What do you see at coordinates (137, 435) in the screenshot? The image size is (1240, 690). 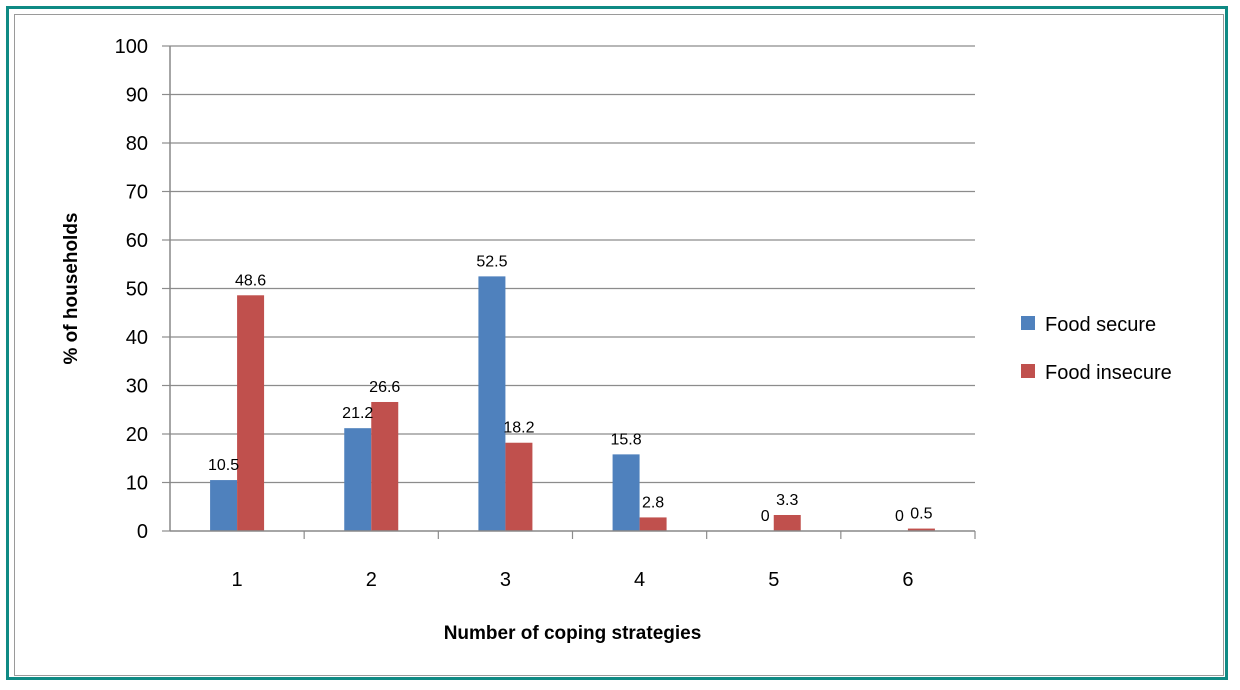 I see `y-tick-label: 20` at bounding box center [137, 435].